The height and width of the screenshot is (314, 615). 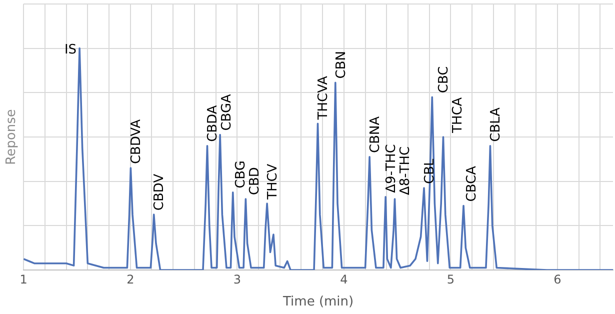 I want to click on annotation: IS, so click(x=70, y=50).